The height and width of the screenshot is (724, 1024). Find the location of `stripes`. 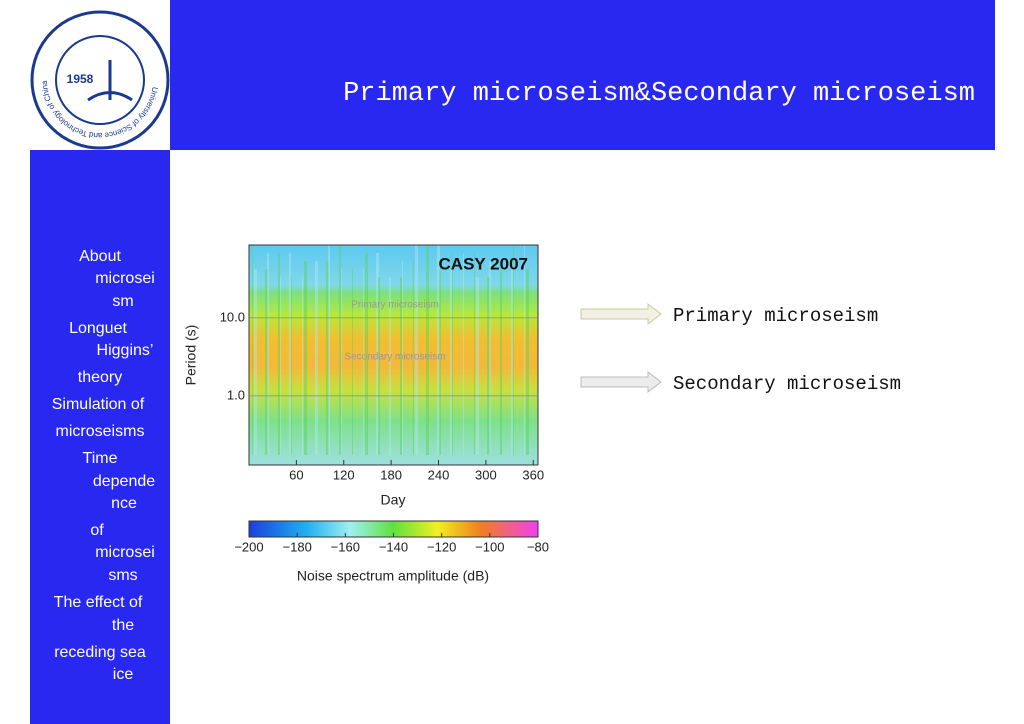

stripes is located at coordinates (390, 350).